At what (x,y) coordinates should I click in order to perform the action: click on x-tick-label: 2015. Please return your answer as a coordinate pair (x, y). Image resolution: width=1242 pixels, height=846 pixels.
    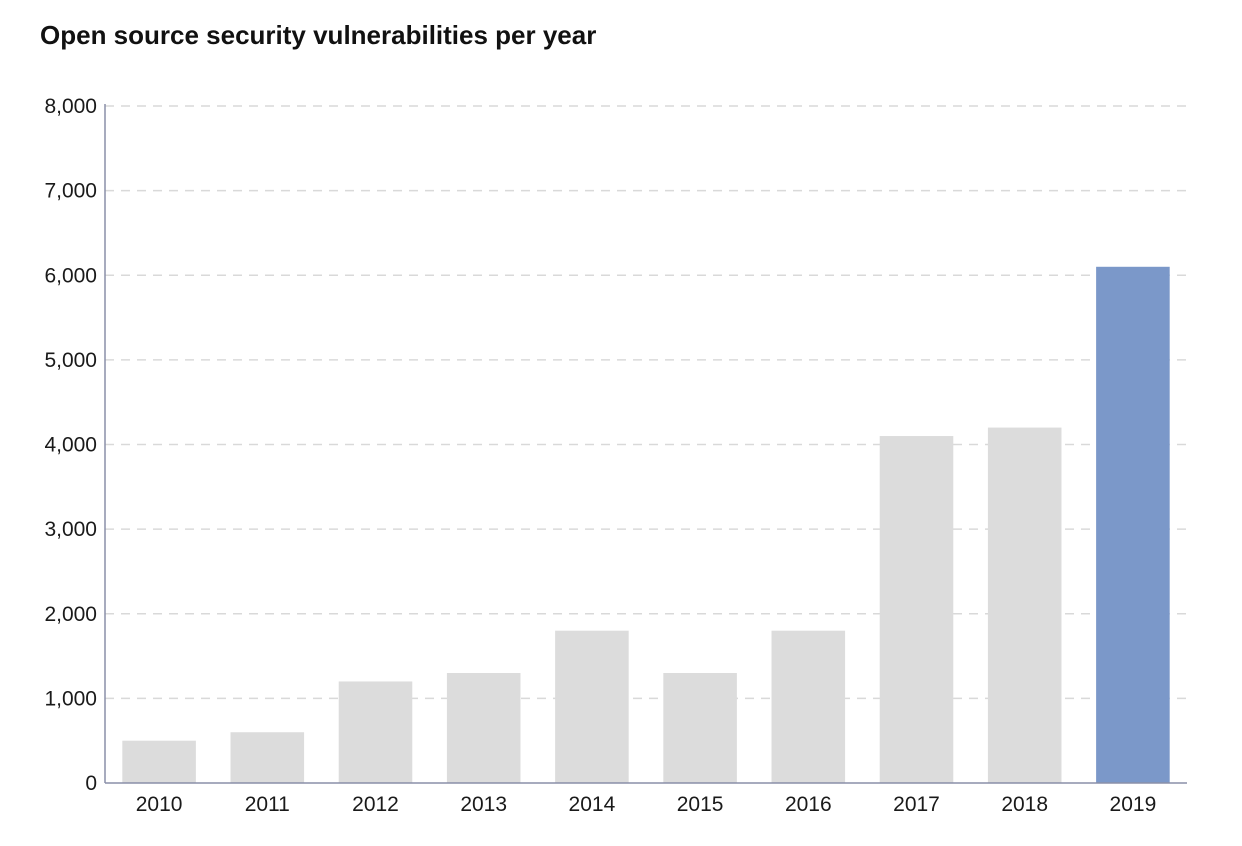
    Looking at the image, I should click on (700, 804).